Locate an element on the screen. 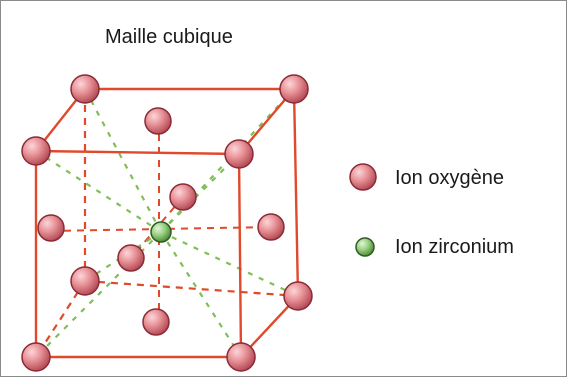  diagram-title: Maille cubique is located at coordinates (169, 37).